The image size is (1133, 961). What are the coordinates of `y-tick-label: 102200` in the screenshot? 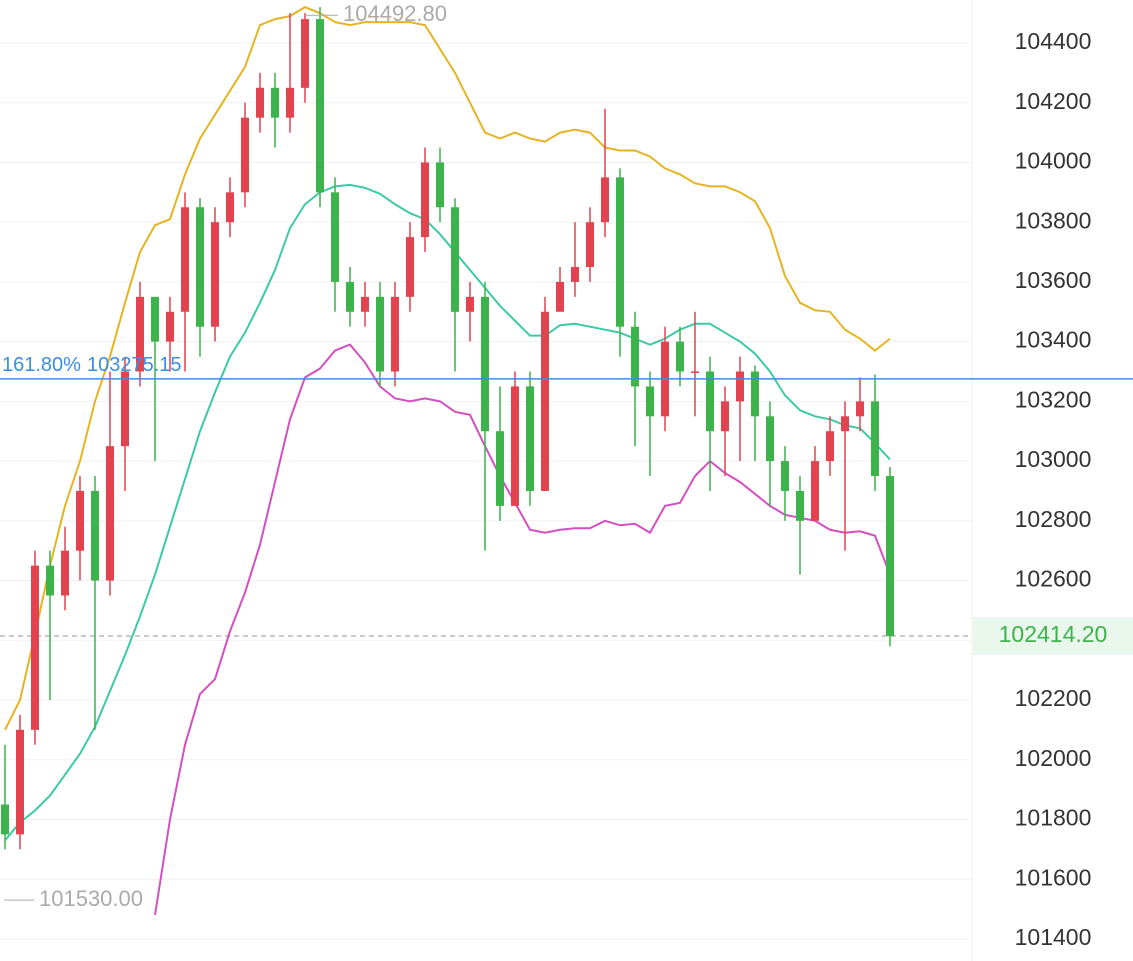 It's located at (1053, 698).